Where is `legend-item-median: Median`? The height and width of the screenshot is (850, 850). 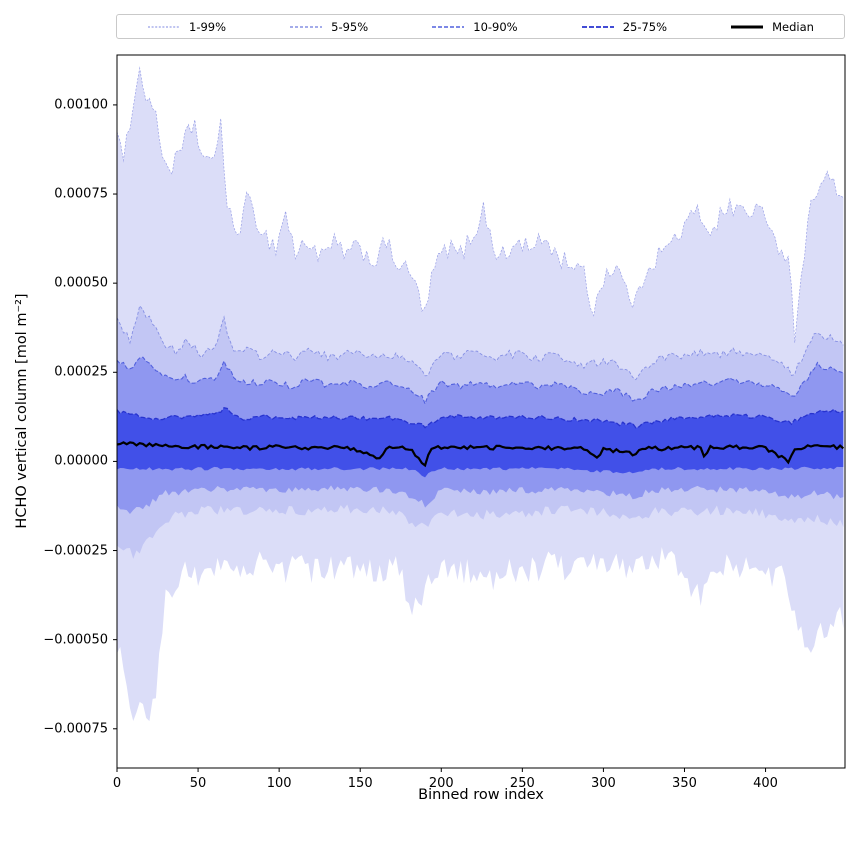
legend-item-median: Median is located at coordinates (772, 27).